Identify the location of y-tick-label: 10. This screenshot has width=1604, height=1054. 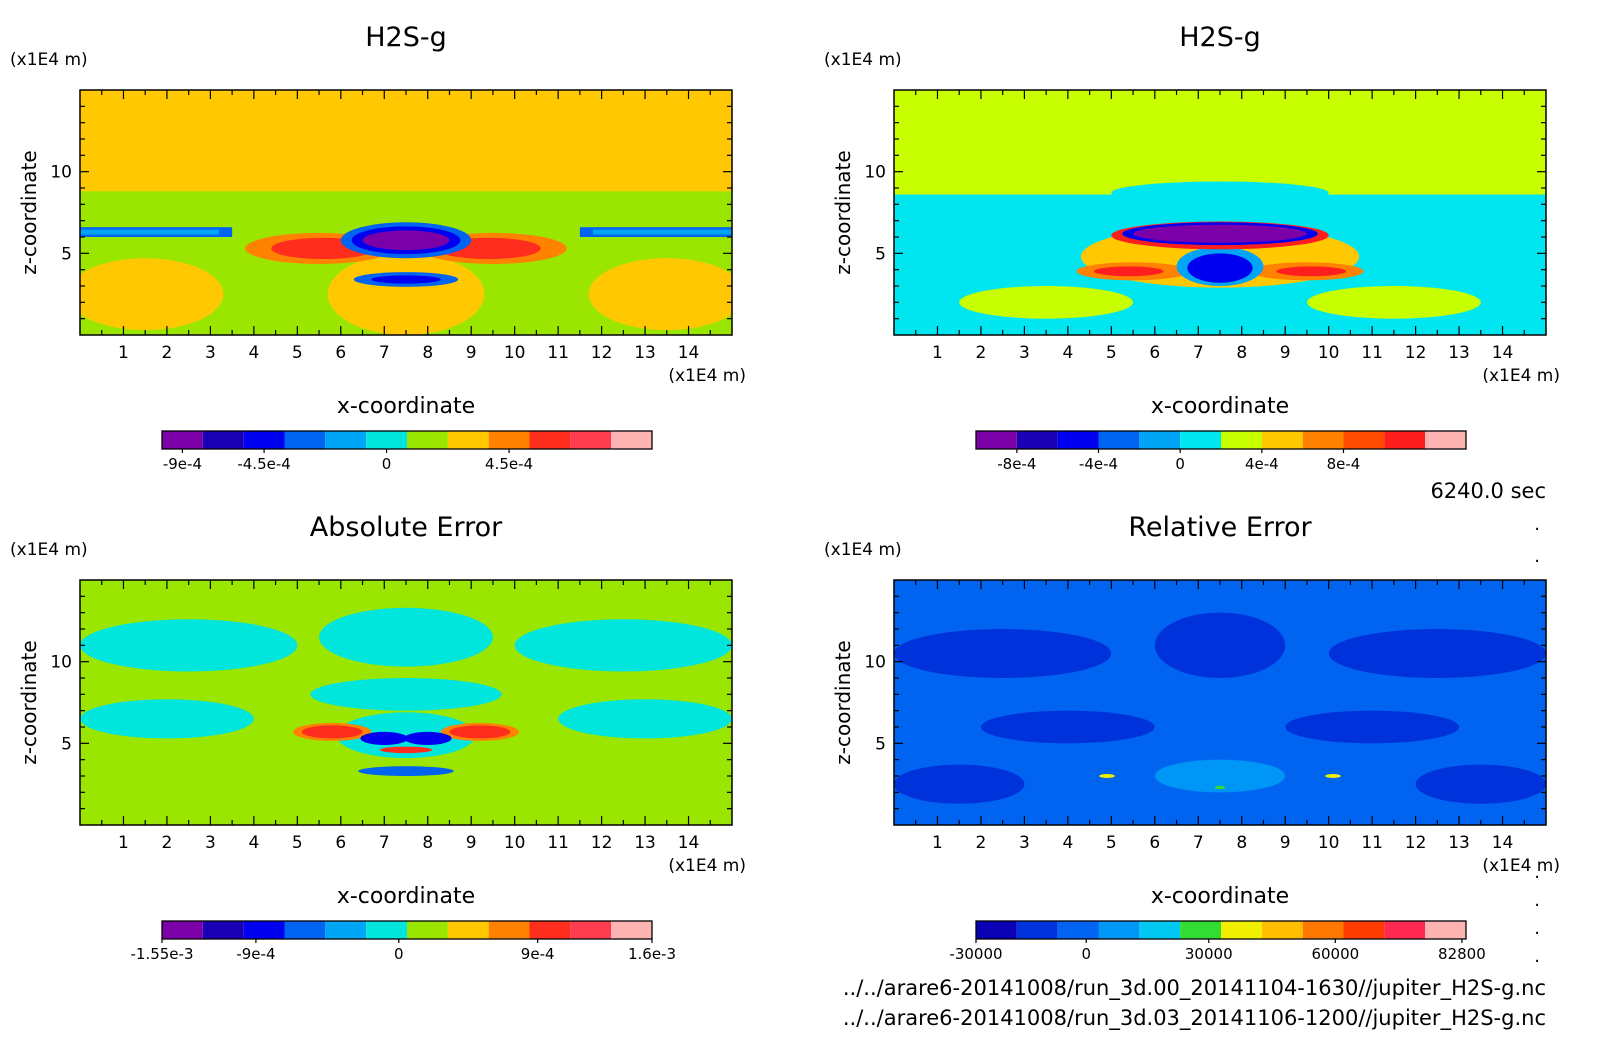
(875, 663).